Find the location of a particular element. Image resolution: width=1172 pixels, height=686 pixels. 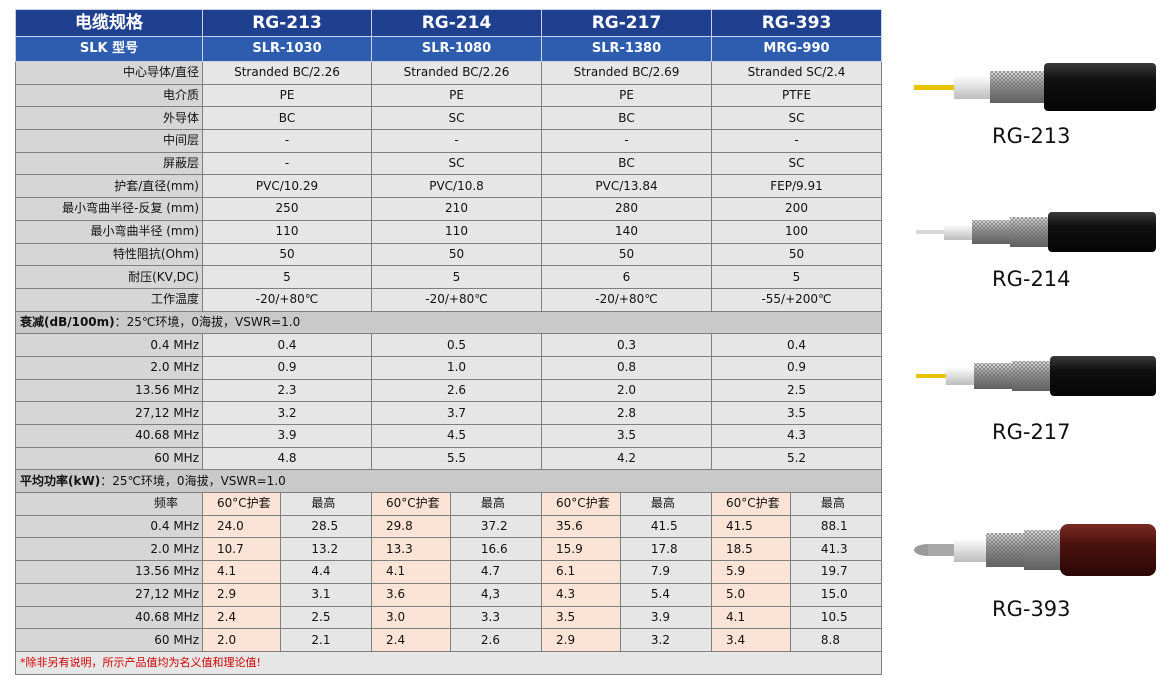

rg213-caption: RG-213 is located at coordinates (1031, 136).